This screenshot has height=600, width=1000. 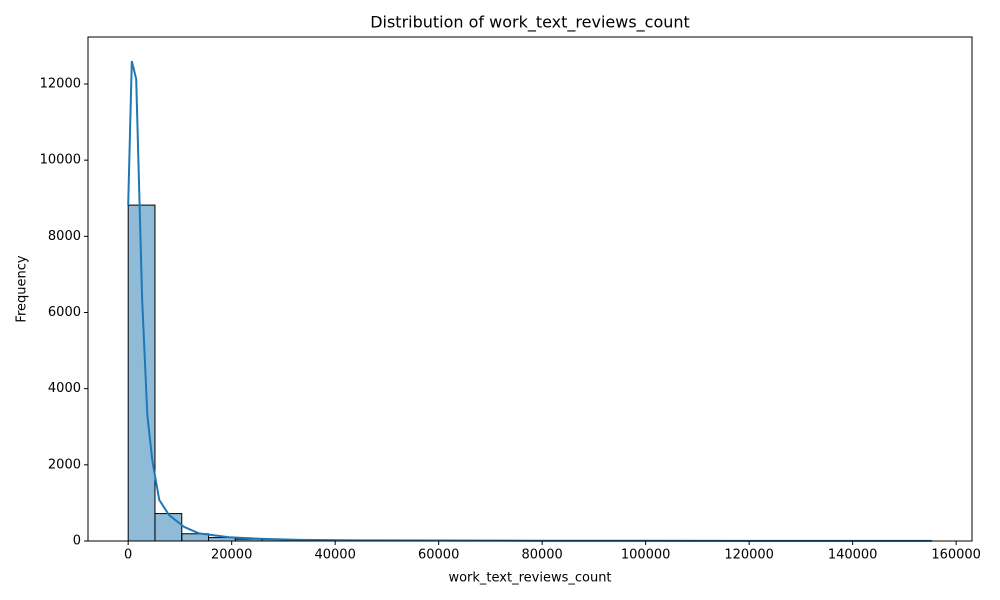 I want to click on y-tick-label: 12000, so click(x=60, y=83).